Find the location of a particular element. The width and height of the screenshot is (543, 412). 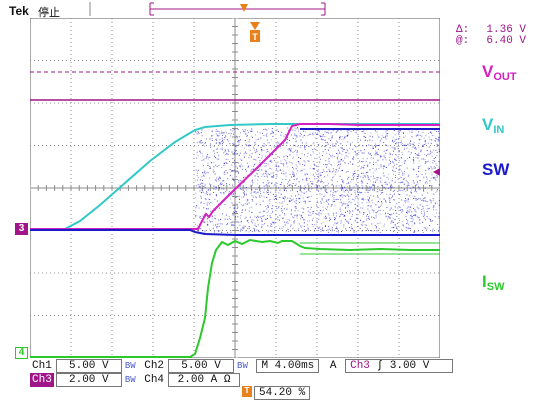

ch4-ground-marker: 4 is located at coordinates (21, 353).